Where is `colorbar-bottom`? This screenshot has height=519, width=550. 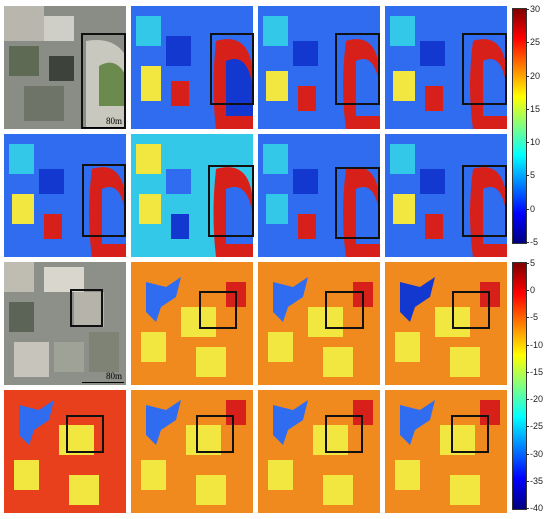 colorbar-bottom is located at coordinates (519, 386).